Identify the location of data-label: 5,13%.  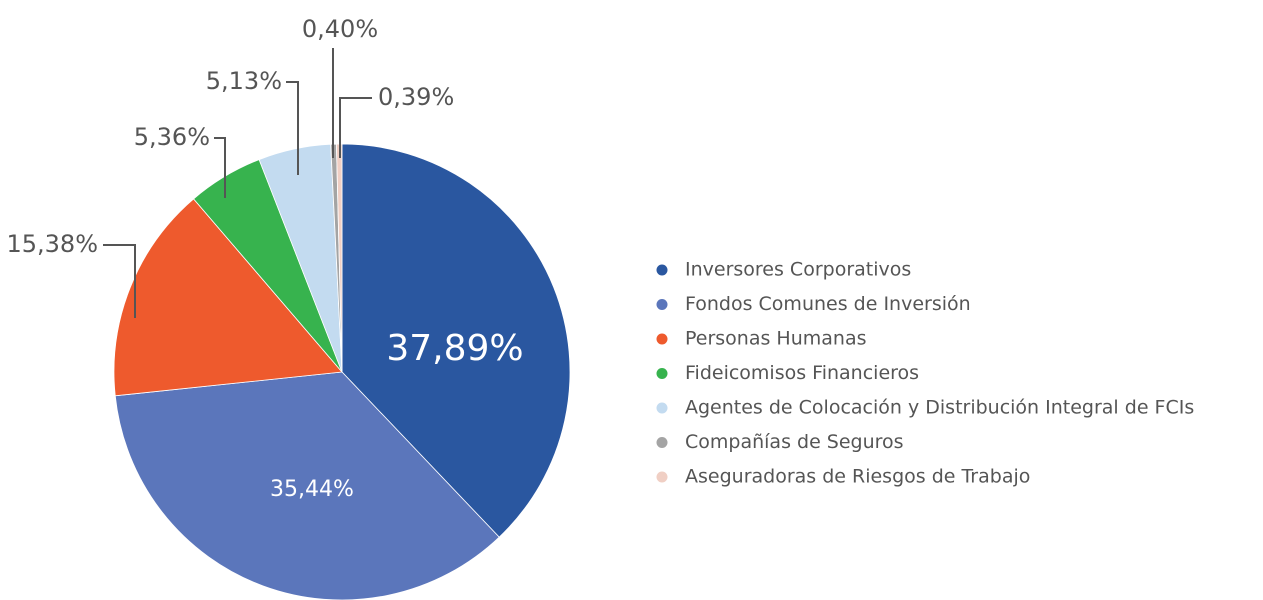
(244, 81).